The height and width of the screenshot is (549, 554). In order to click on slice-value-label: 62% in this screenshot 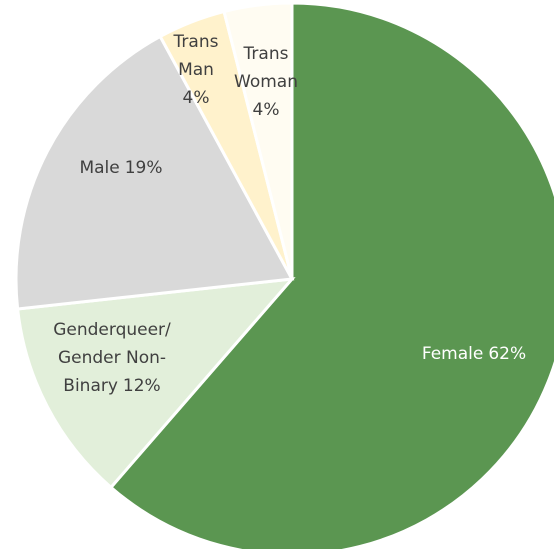, I will do `click(507, 354)`.